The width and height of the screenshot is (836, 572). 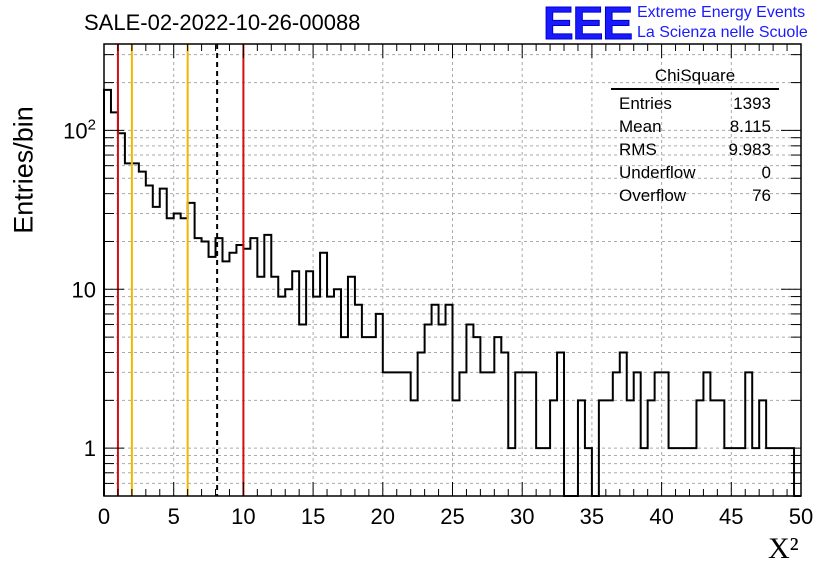 I want to click on stats-row-underflow: Underflow 0, so click(x=695, y=172).